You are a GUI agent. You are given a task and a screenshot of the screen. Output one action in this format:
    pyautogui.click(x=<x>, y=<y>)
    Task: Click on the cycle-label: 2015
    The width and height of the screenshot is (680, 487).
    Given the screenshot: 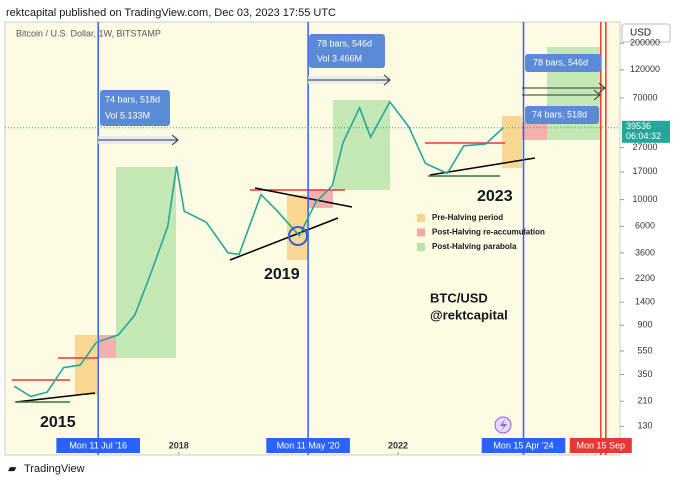 What is the action you would take?
    pyautogui.click(x=58, y=422)
    